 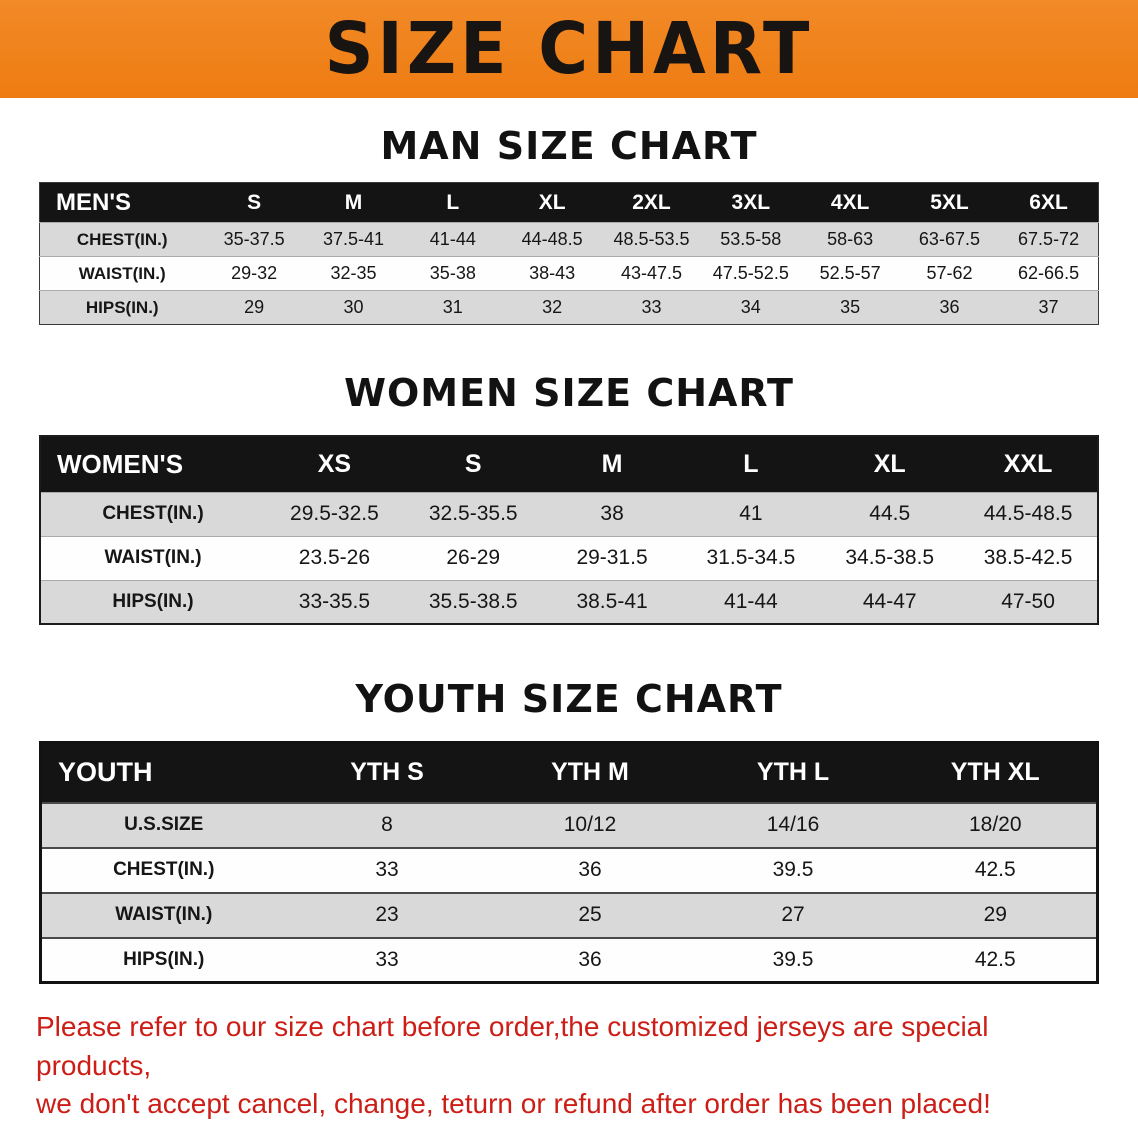 What do you see at coordinates (651, 273) in the screenshot?
I see `size-value-cell: 43-47.5` at bounding box center [651, 273].